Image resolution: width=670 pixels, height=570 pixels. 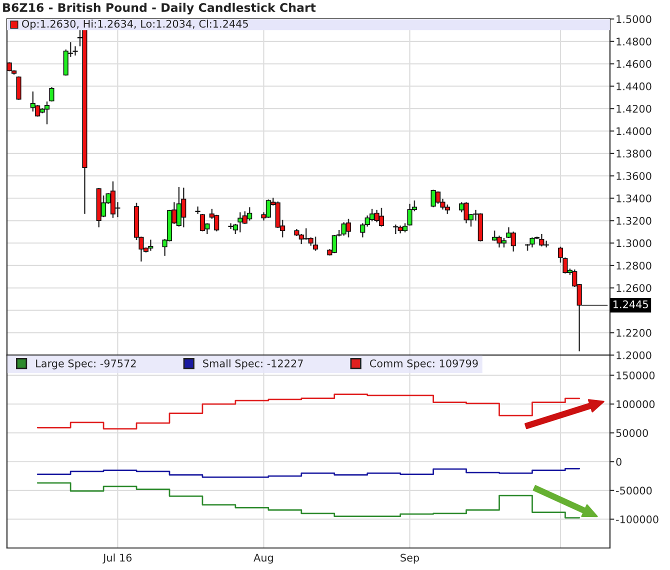 I want to click on chart-title: B6Z16 - British Pound - Daily Candlestick Chart, so click(x=159, y=8).